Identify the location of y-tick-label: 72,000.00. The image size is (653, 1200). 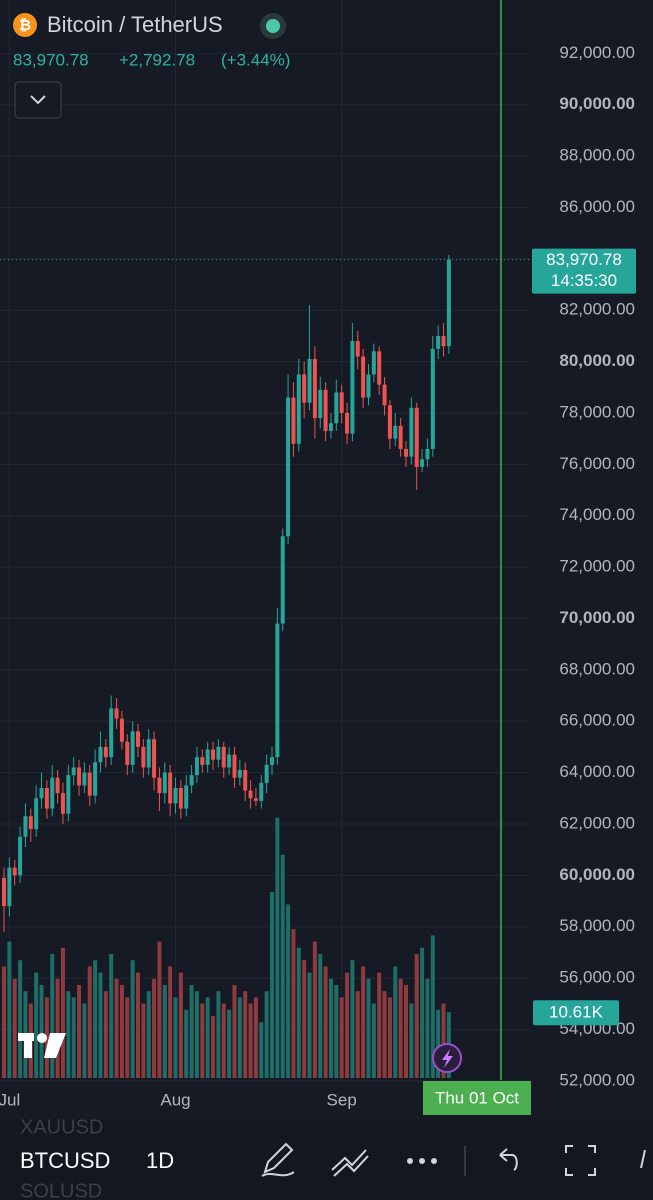
(597, 566).